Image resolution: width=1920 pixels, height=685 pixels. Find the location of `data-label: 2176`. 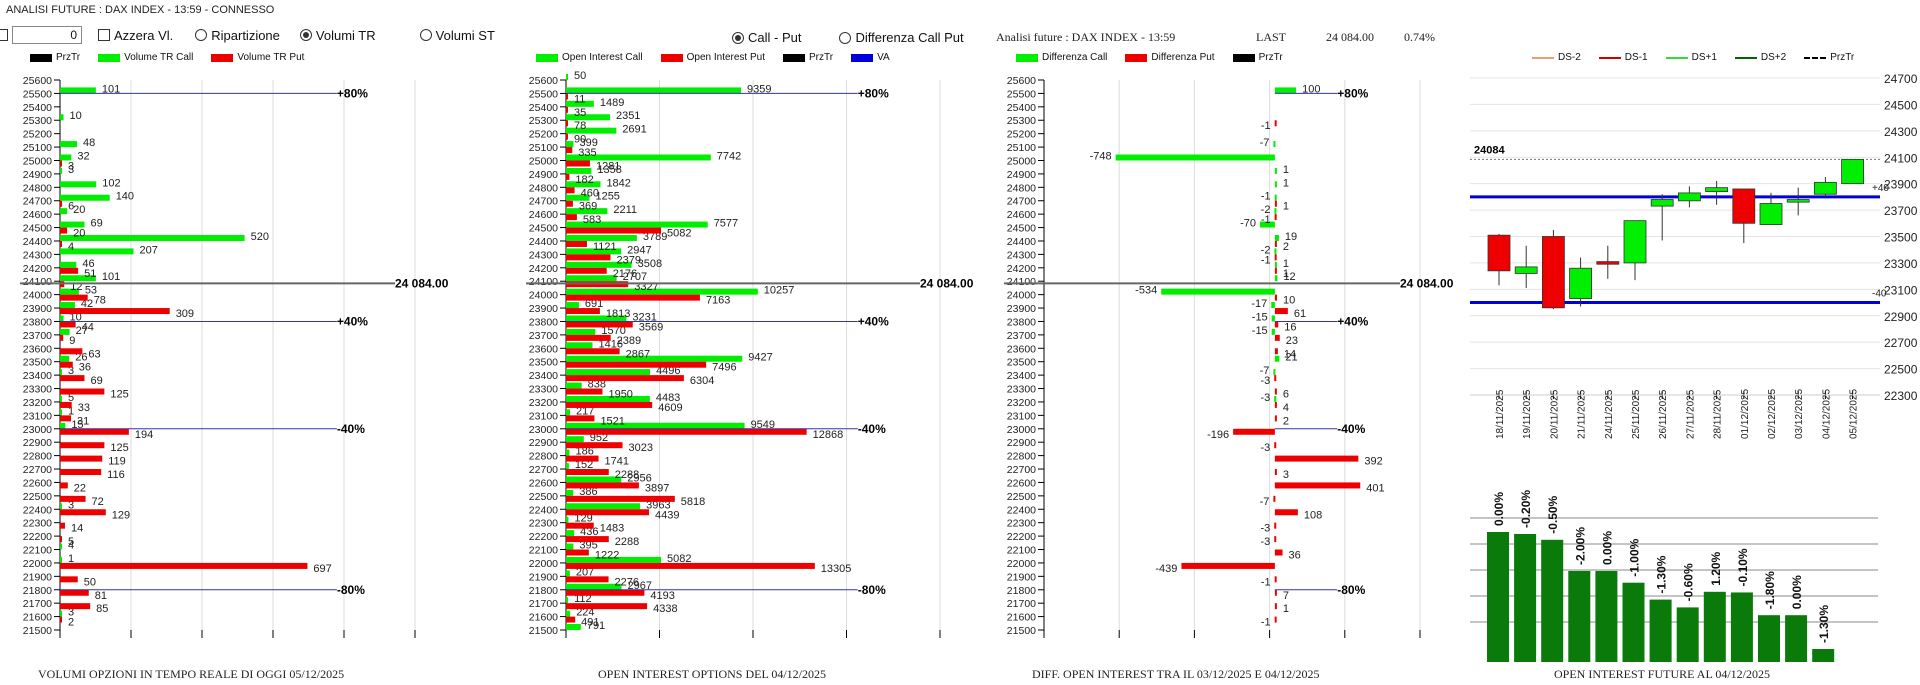

data-label: 2176 is located at coordinates (625, 274).